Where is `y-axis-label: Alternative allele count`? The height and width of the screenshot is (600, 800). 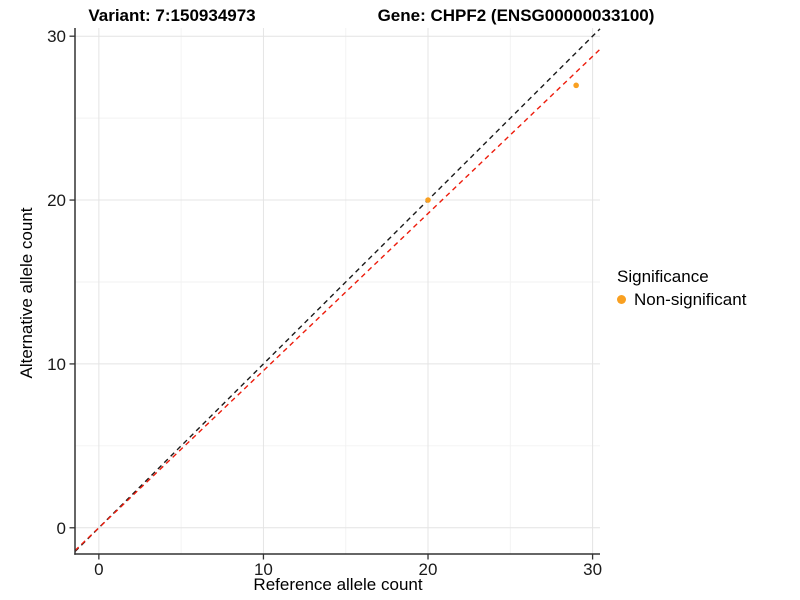
y-axis-label: Alternative allele count is located at coordinates (26, 293).